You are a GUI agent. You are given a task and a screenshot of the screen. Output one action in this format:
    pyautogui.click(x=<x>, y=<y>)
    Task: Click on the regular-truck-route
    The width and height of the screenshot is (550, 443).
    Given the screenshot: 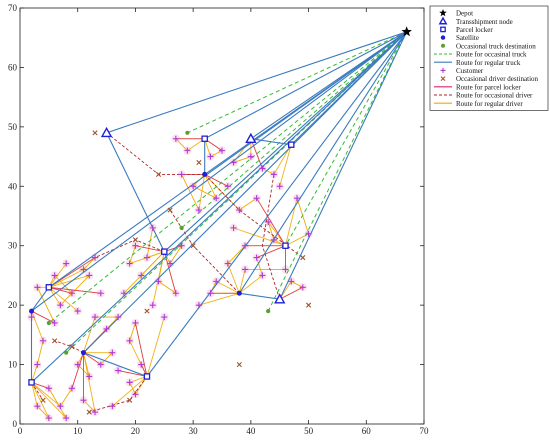 What is the action you would take?
    pyautogui.click(x=306, y=103)
    